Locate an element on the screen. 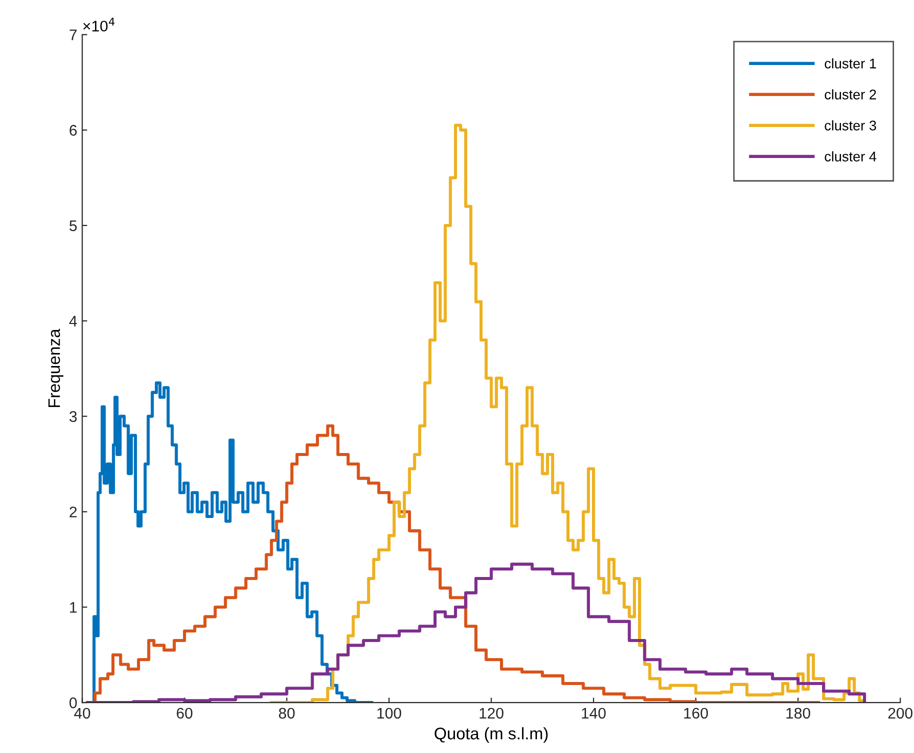 The image size is (914, 753). x-tick-label: 60 is located at coordinates (184, 713).